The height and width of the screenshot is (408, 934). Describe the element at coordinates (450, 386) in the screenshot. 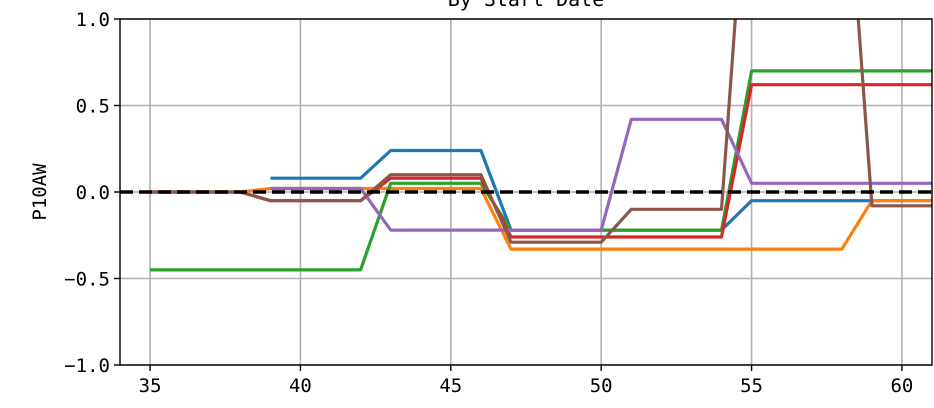

I see `x-tick-label: 45` at that location.